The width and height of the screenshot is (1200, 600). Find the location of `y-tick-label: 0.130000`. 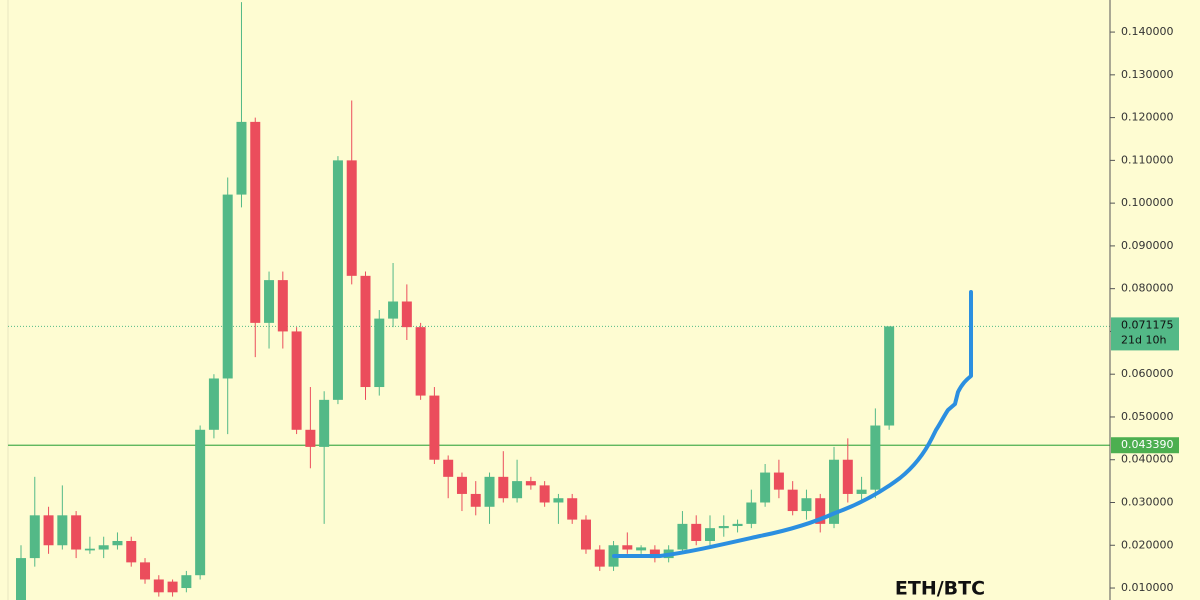

y-tick-label: 0.130000 is located at coordinates (1147, 74).